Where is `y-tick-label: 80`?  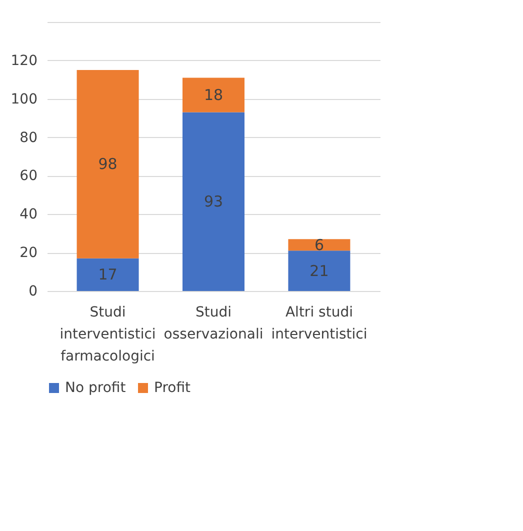
y-tick-label: 80 is located at coordinates (29, 138).